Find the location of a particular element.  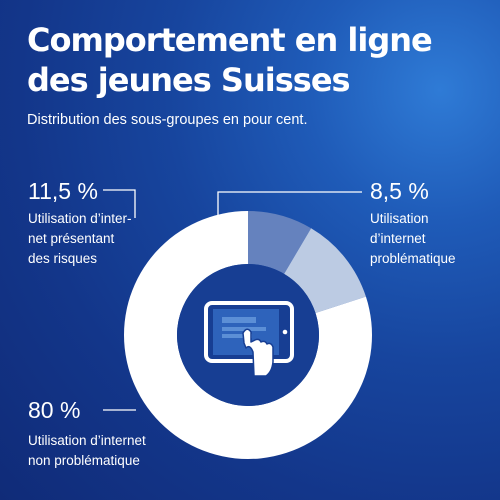

value-label-a-risques: 11,5 % is located at coordinates (63, 191).